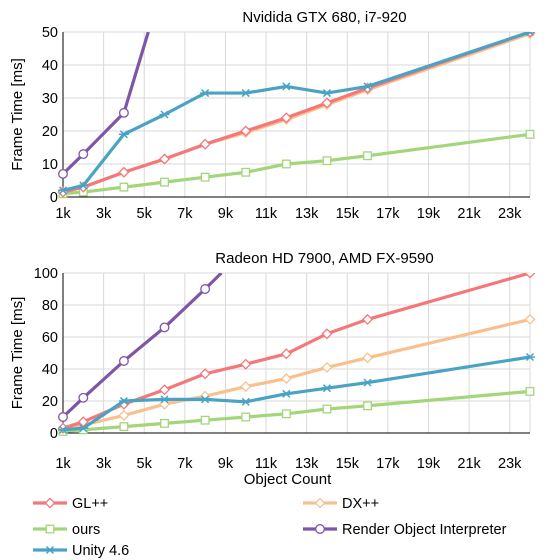  Describe the element at coordinates (307, 464) in the screenshot. I see `x-tick-label: 13k` at that location.